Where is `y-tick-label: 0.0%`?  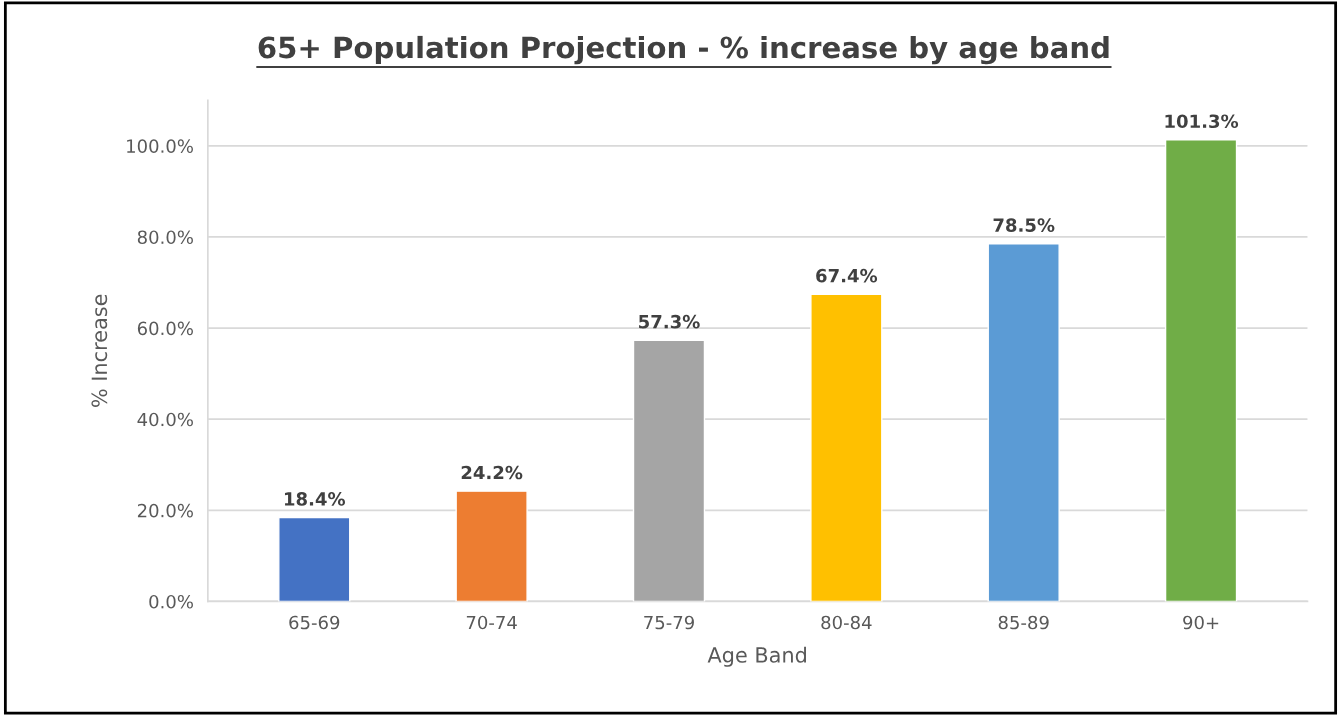 y-tick-label: 0.0% is located at coordinates (171, 601).